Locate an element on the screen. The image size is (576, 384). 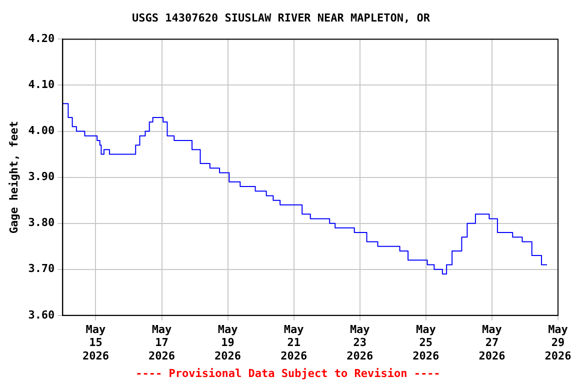
text: ---- Provisional Data Subject to Revision ---- is located at coordinates (288, 373).